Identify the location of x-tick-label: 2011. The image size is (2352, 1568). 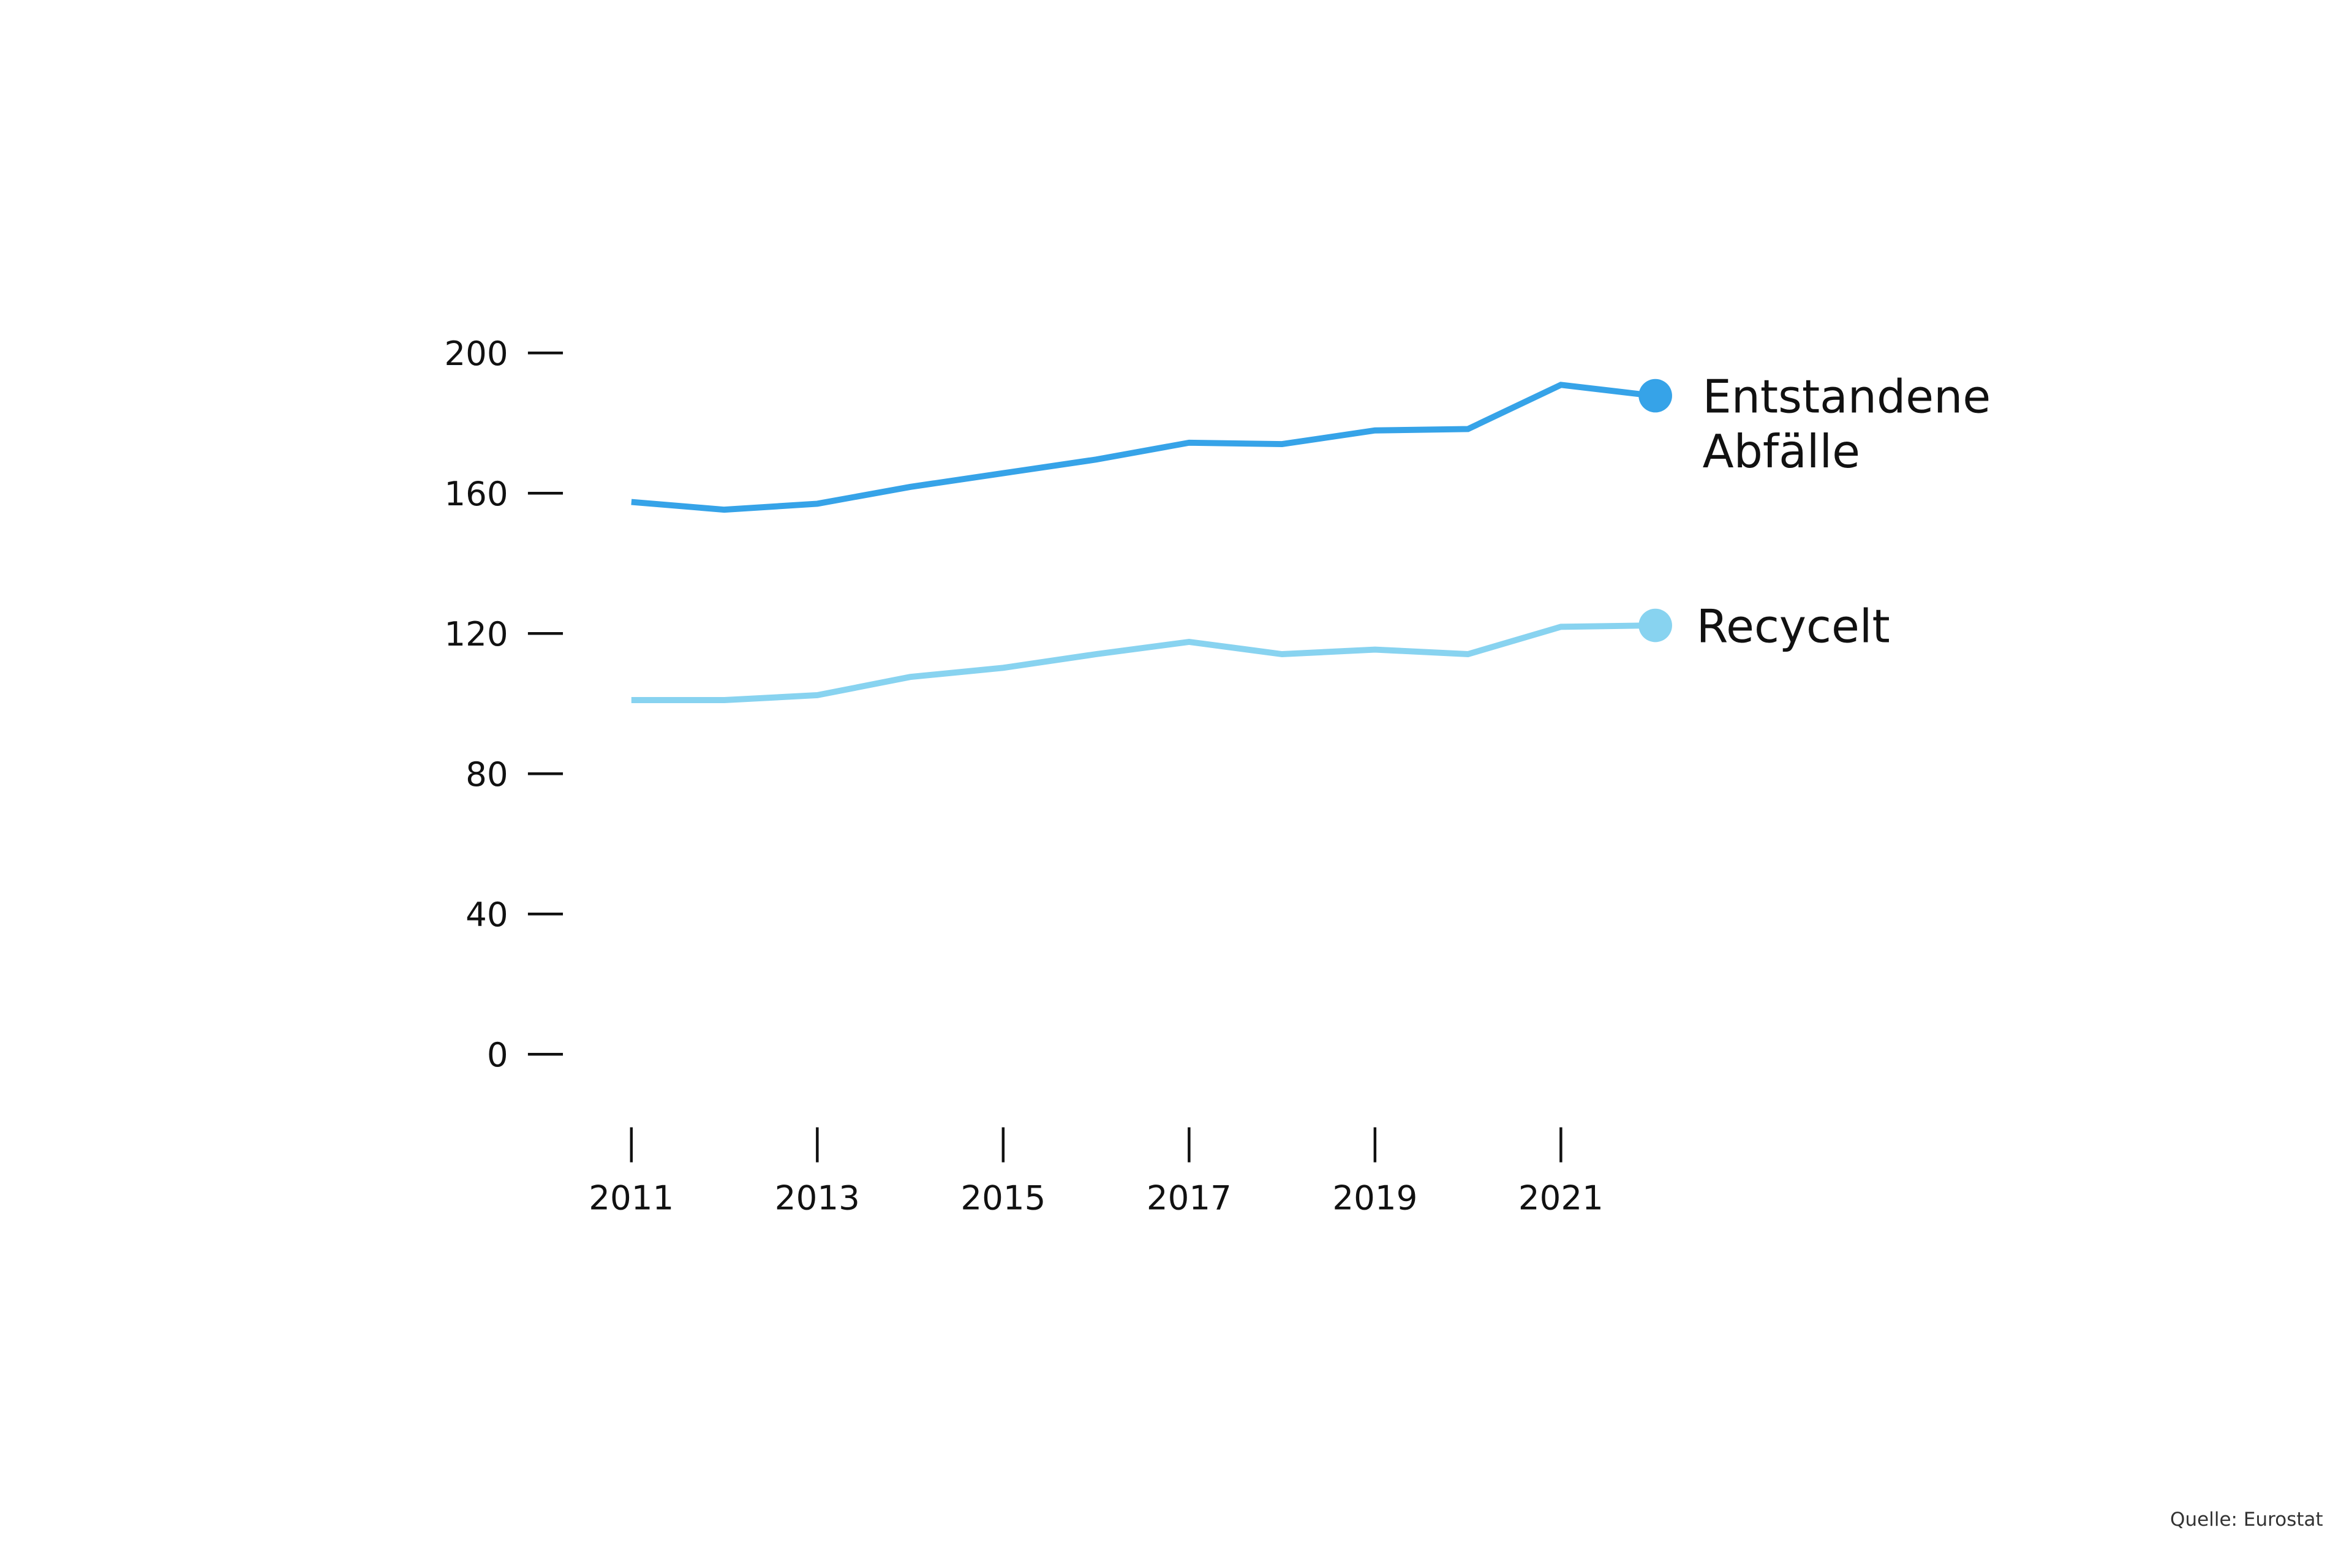
(631, 1198).